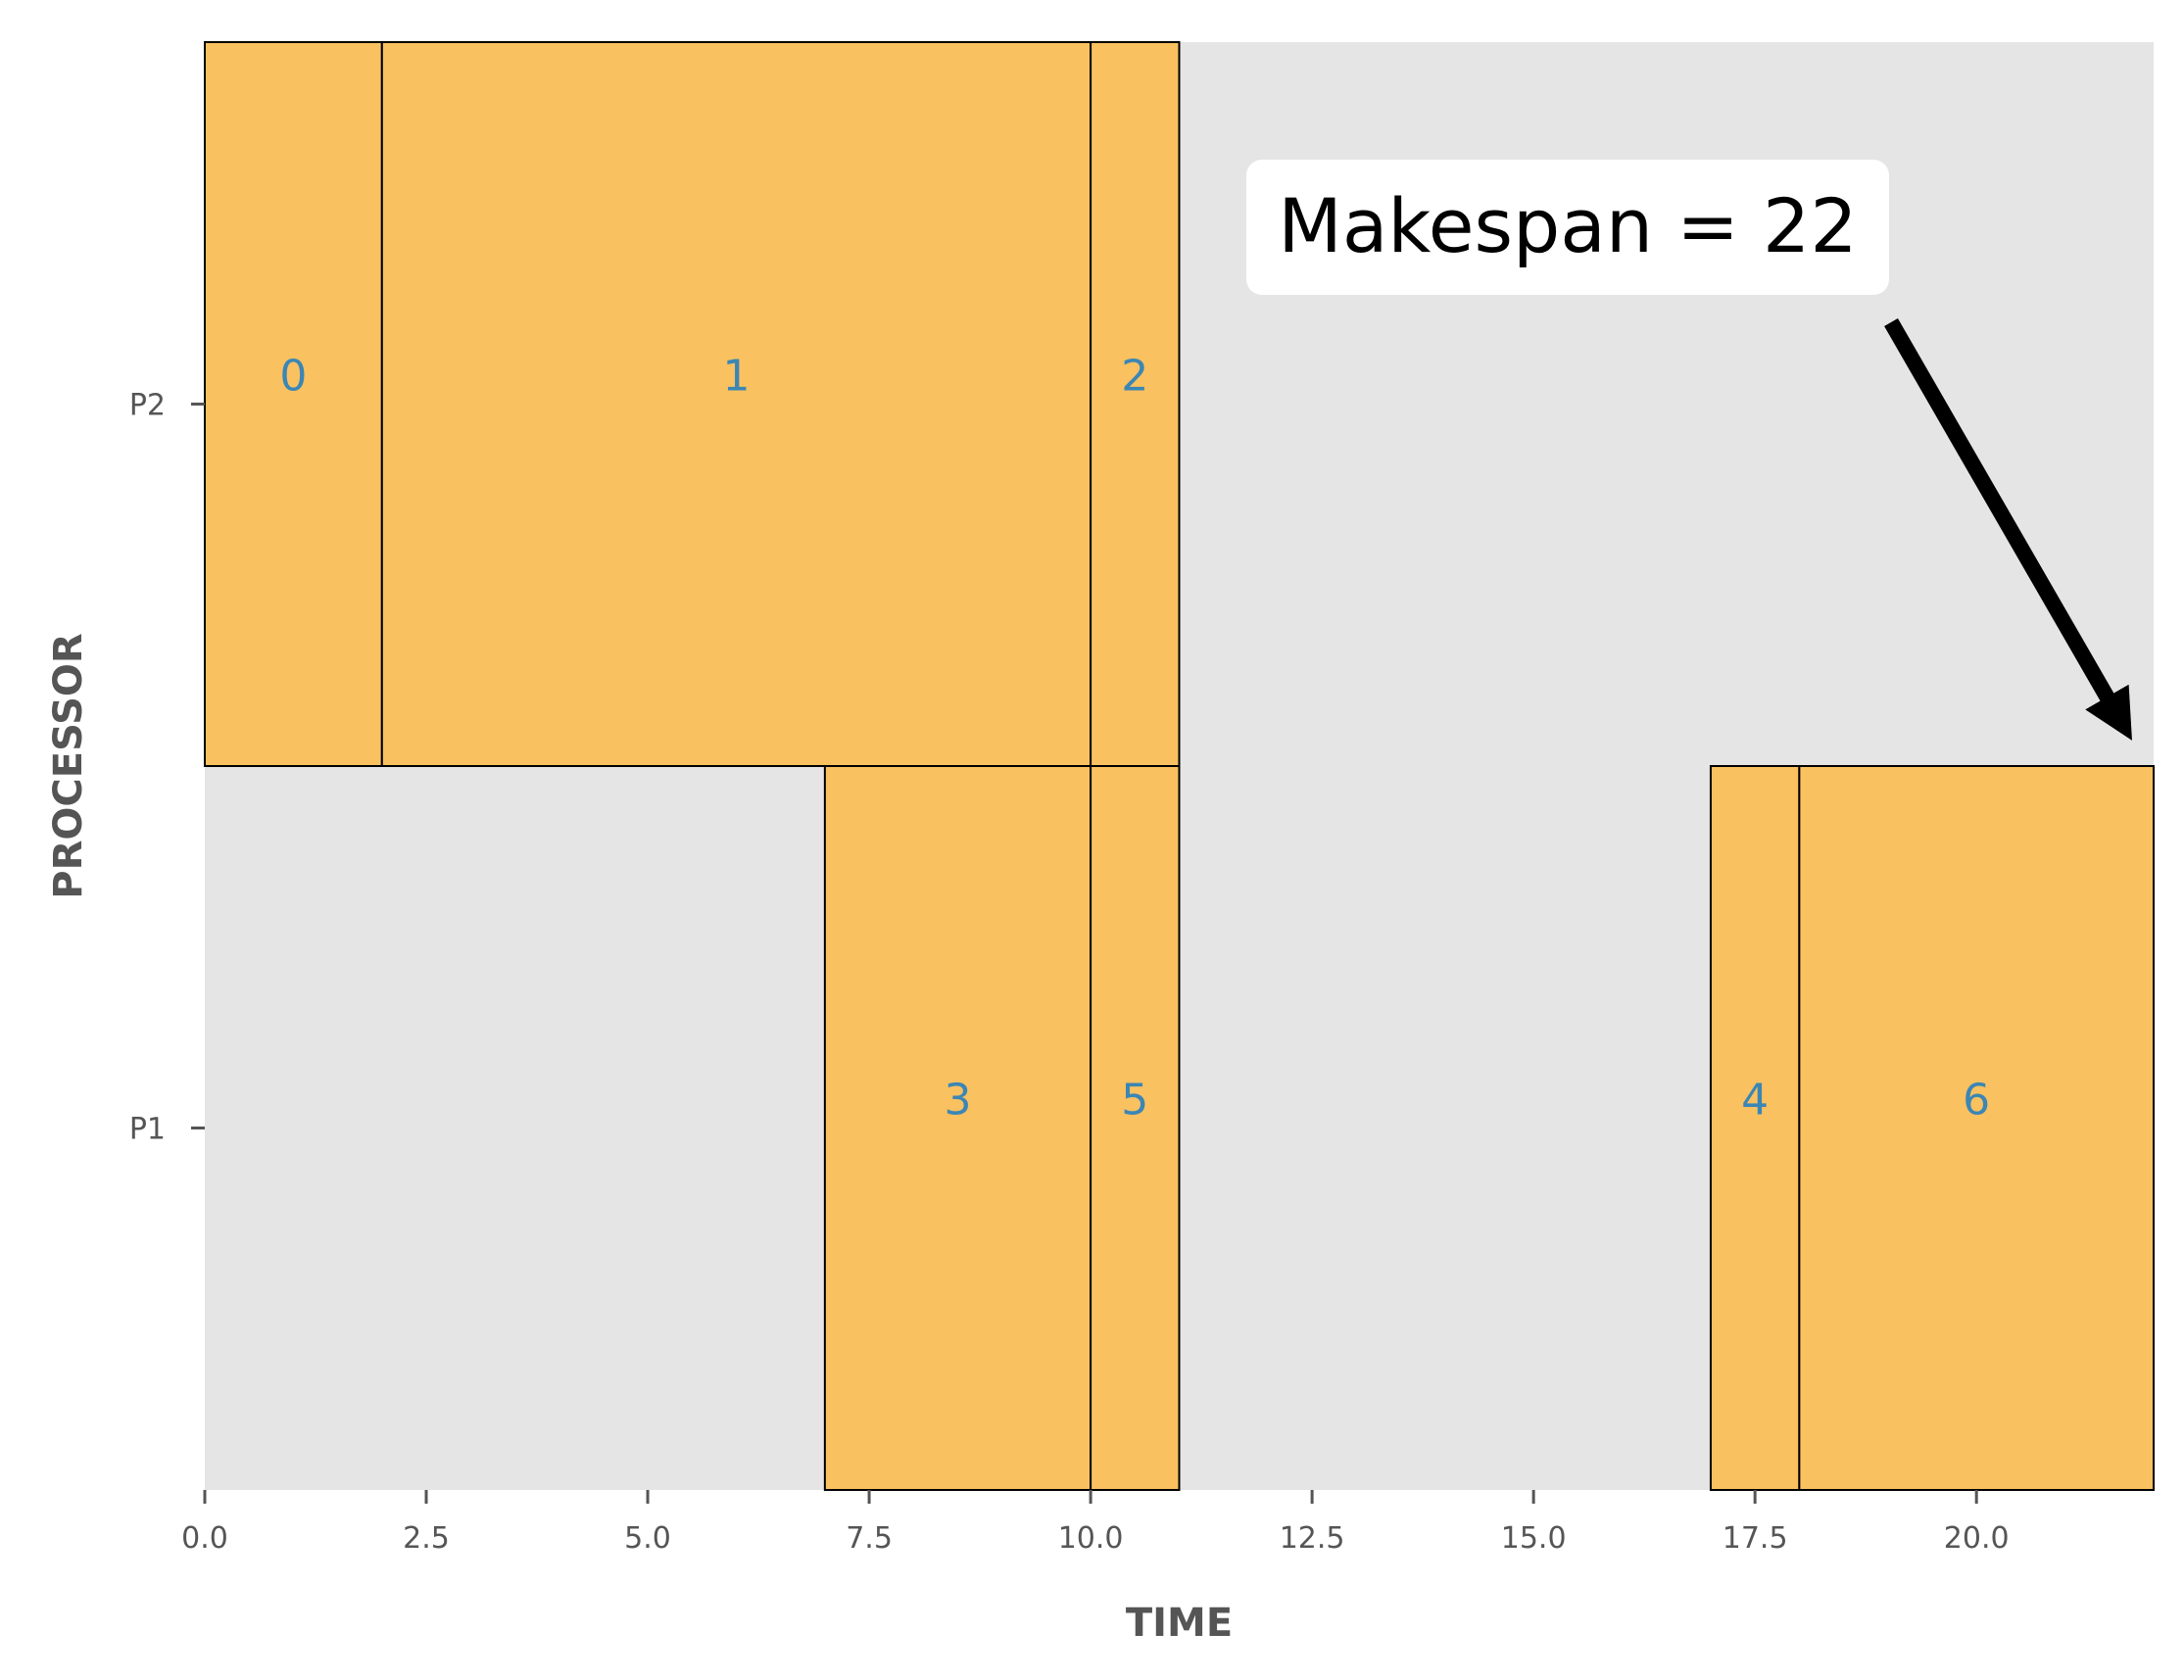  I want to click on task-label-1: 1, so click(736, 377).